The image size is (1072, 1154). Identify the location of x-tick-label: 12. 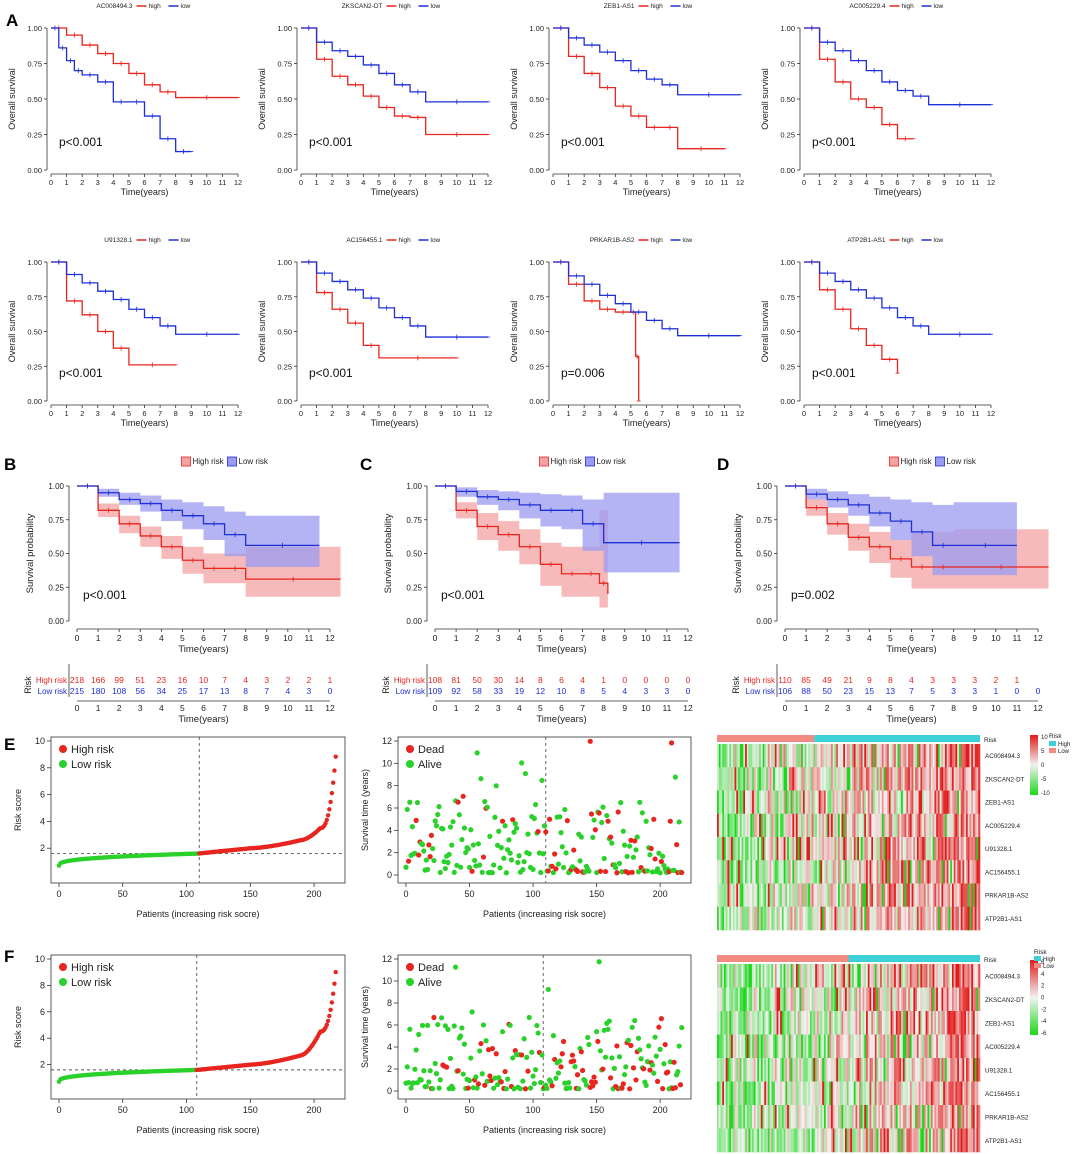
(488, 413).